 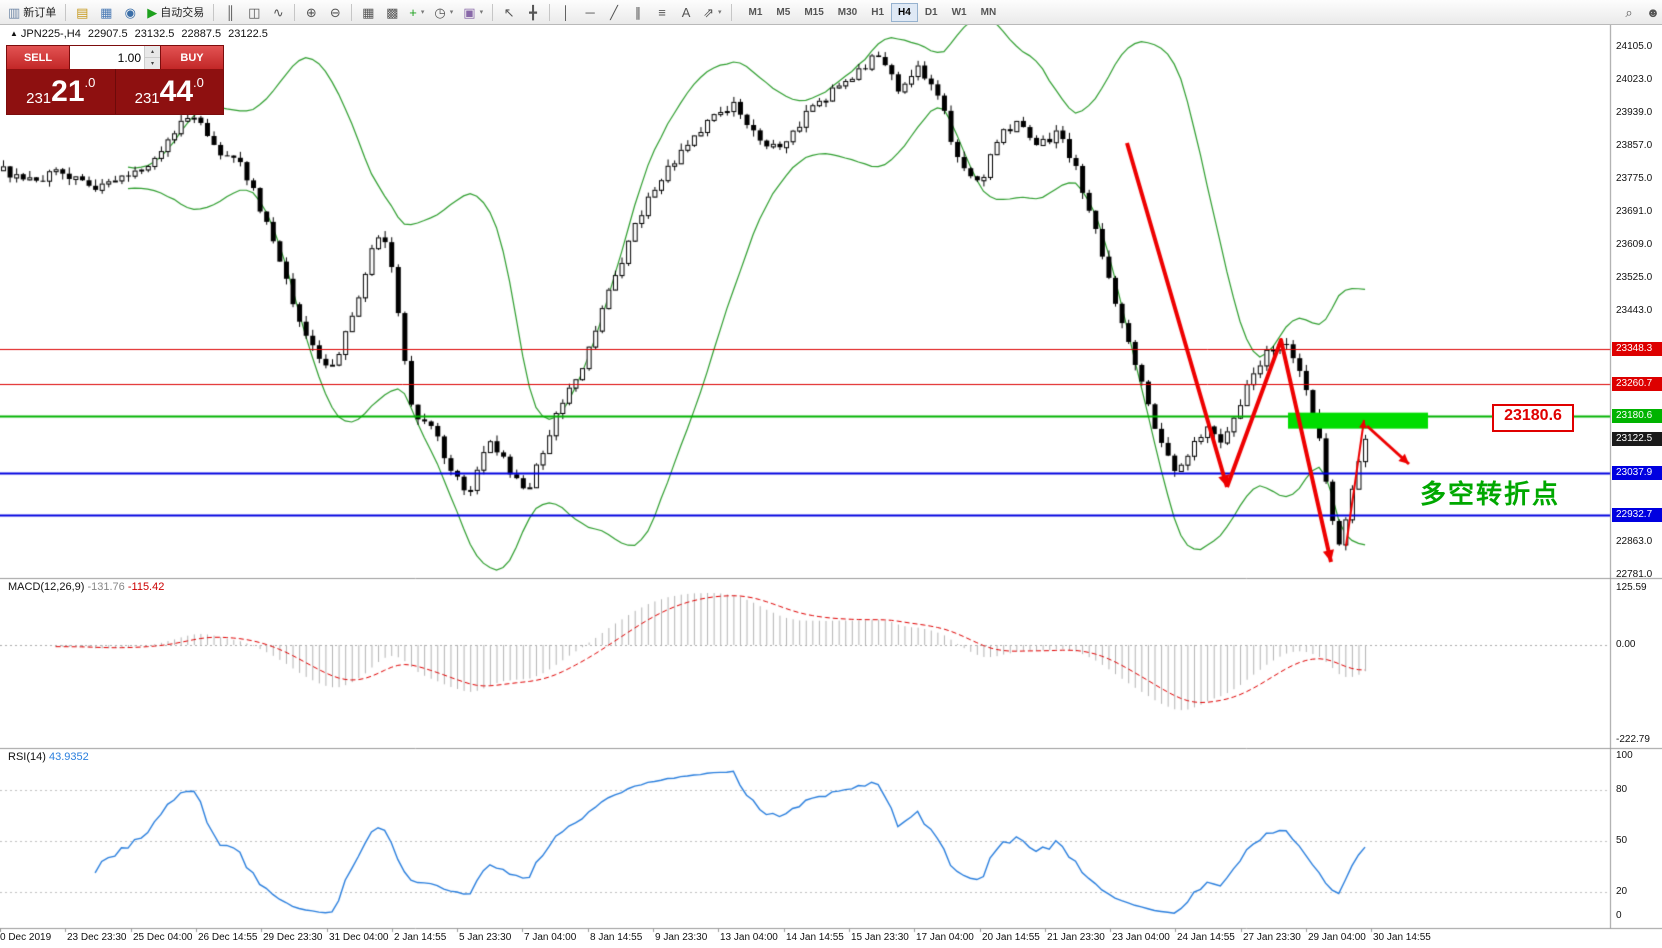 I want to click on timeframe-group: M1 M5 M15 M30 H1 H4 D1 W1 MN, so click(x=873, y=12).